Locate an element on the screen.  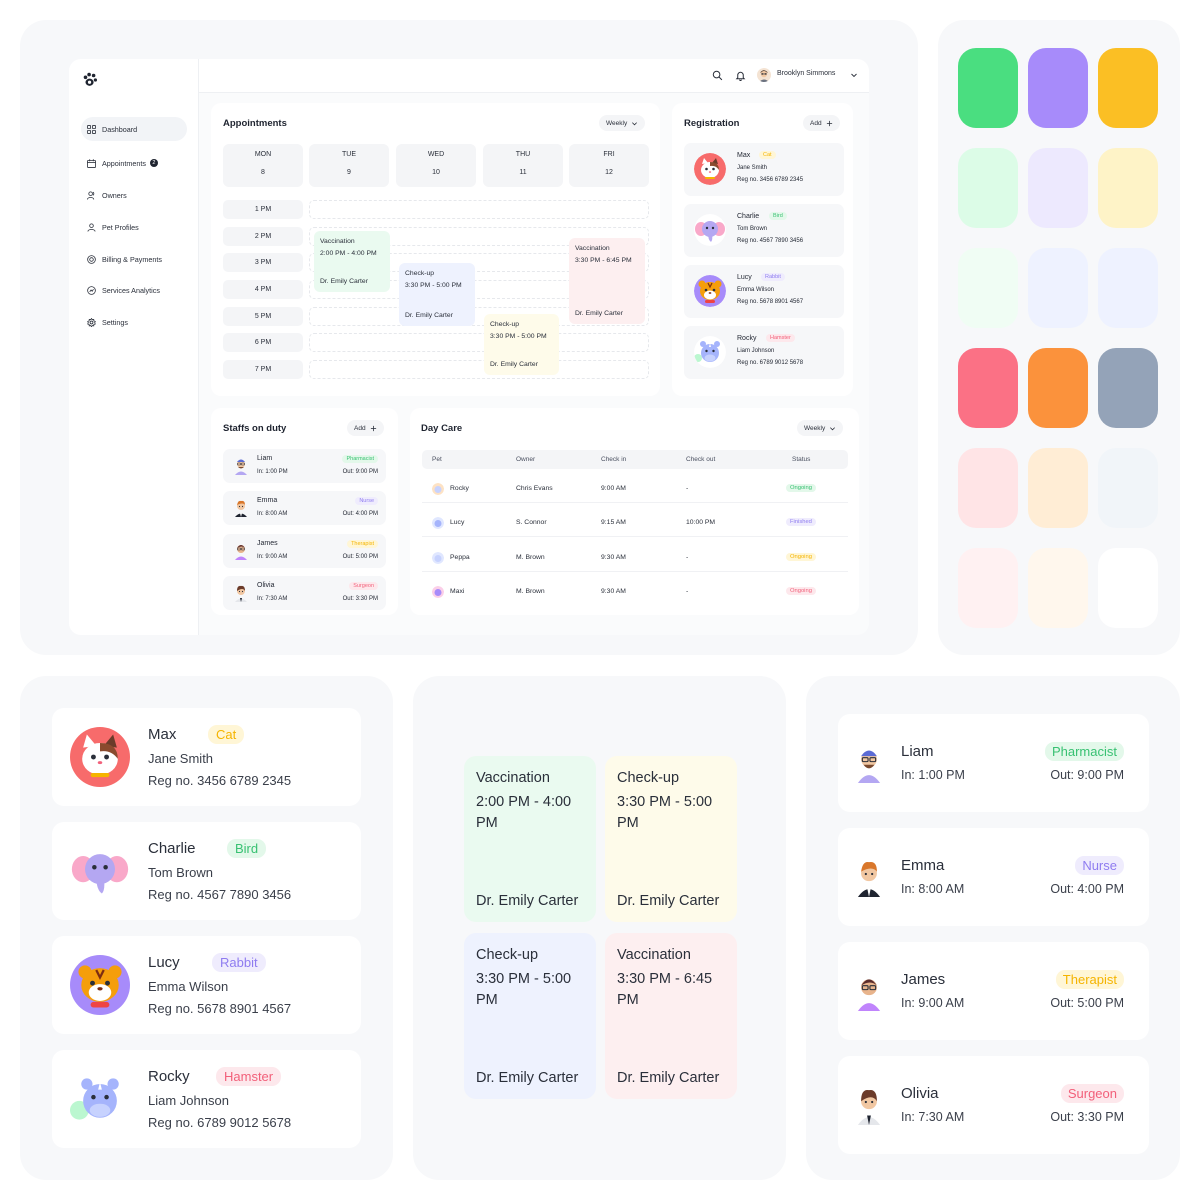
sidebar-item-label: Pet Profiles is located at coordinates (120, 227).